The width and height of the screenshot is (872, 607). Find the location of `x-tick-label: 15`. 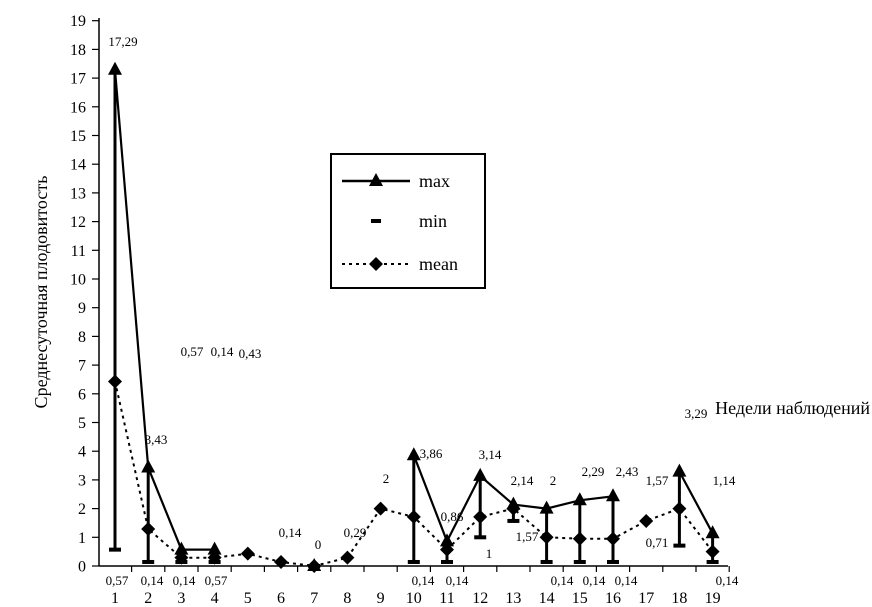

x-tick-label: 15 is located at coordinates (580, 598).